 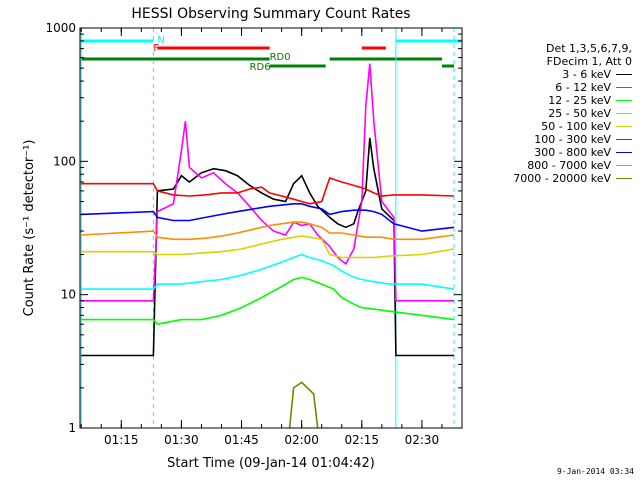 What do you see at coordinates (160, 40) in the screenshot?
I see `annotation-n: N` at bounding box center [160, 40].